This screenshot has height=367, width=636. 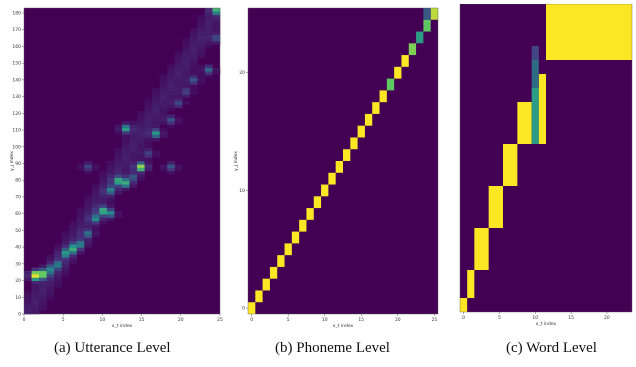 I want to click on y-tick-label: 130, so click(x=16, y=97).